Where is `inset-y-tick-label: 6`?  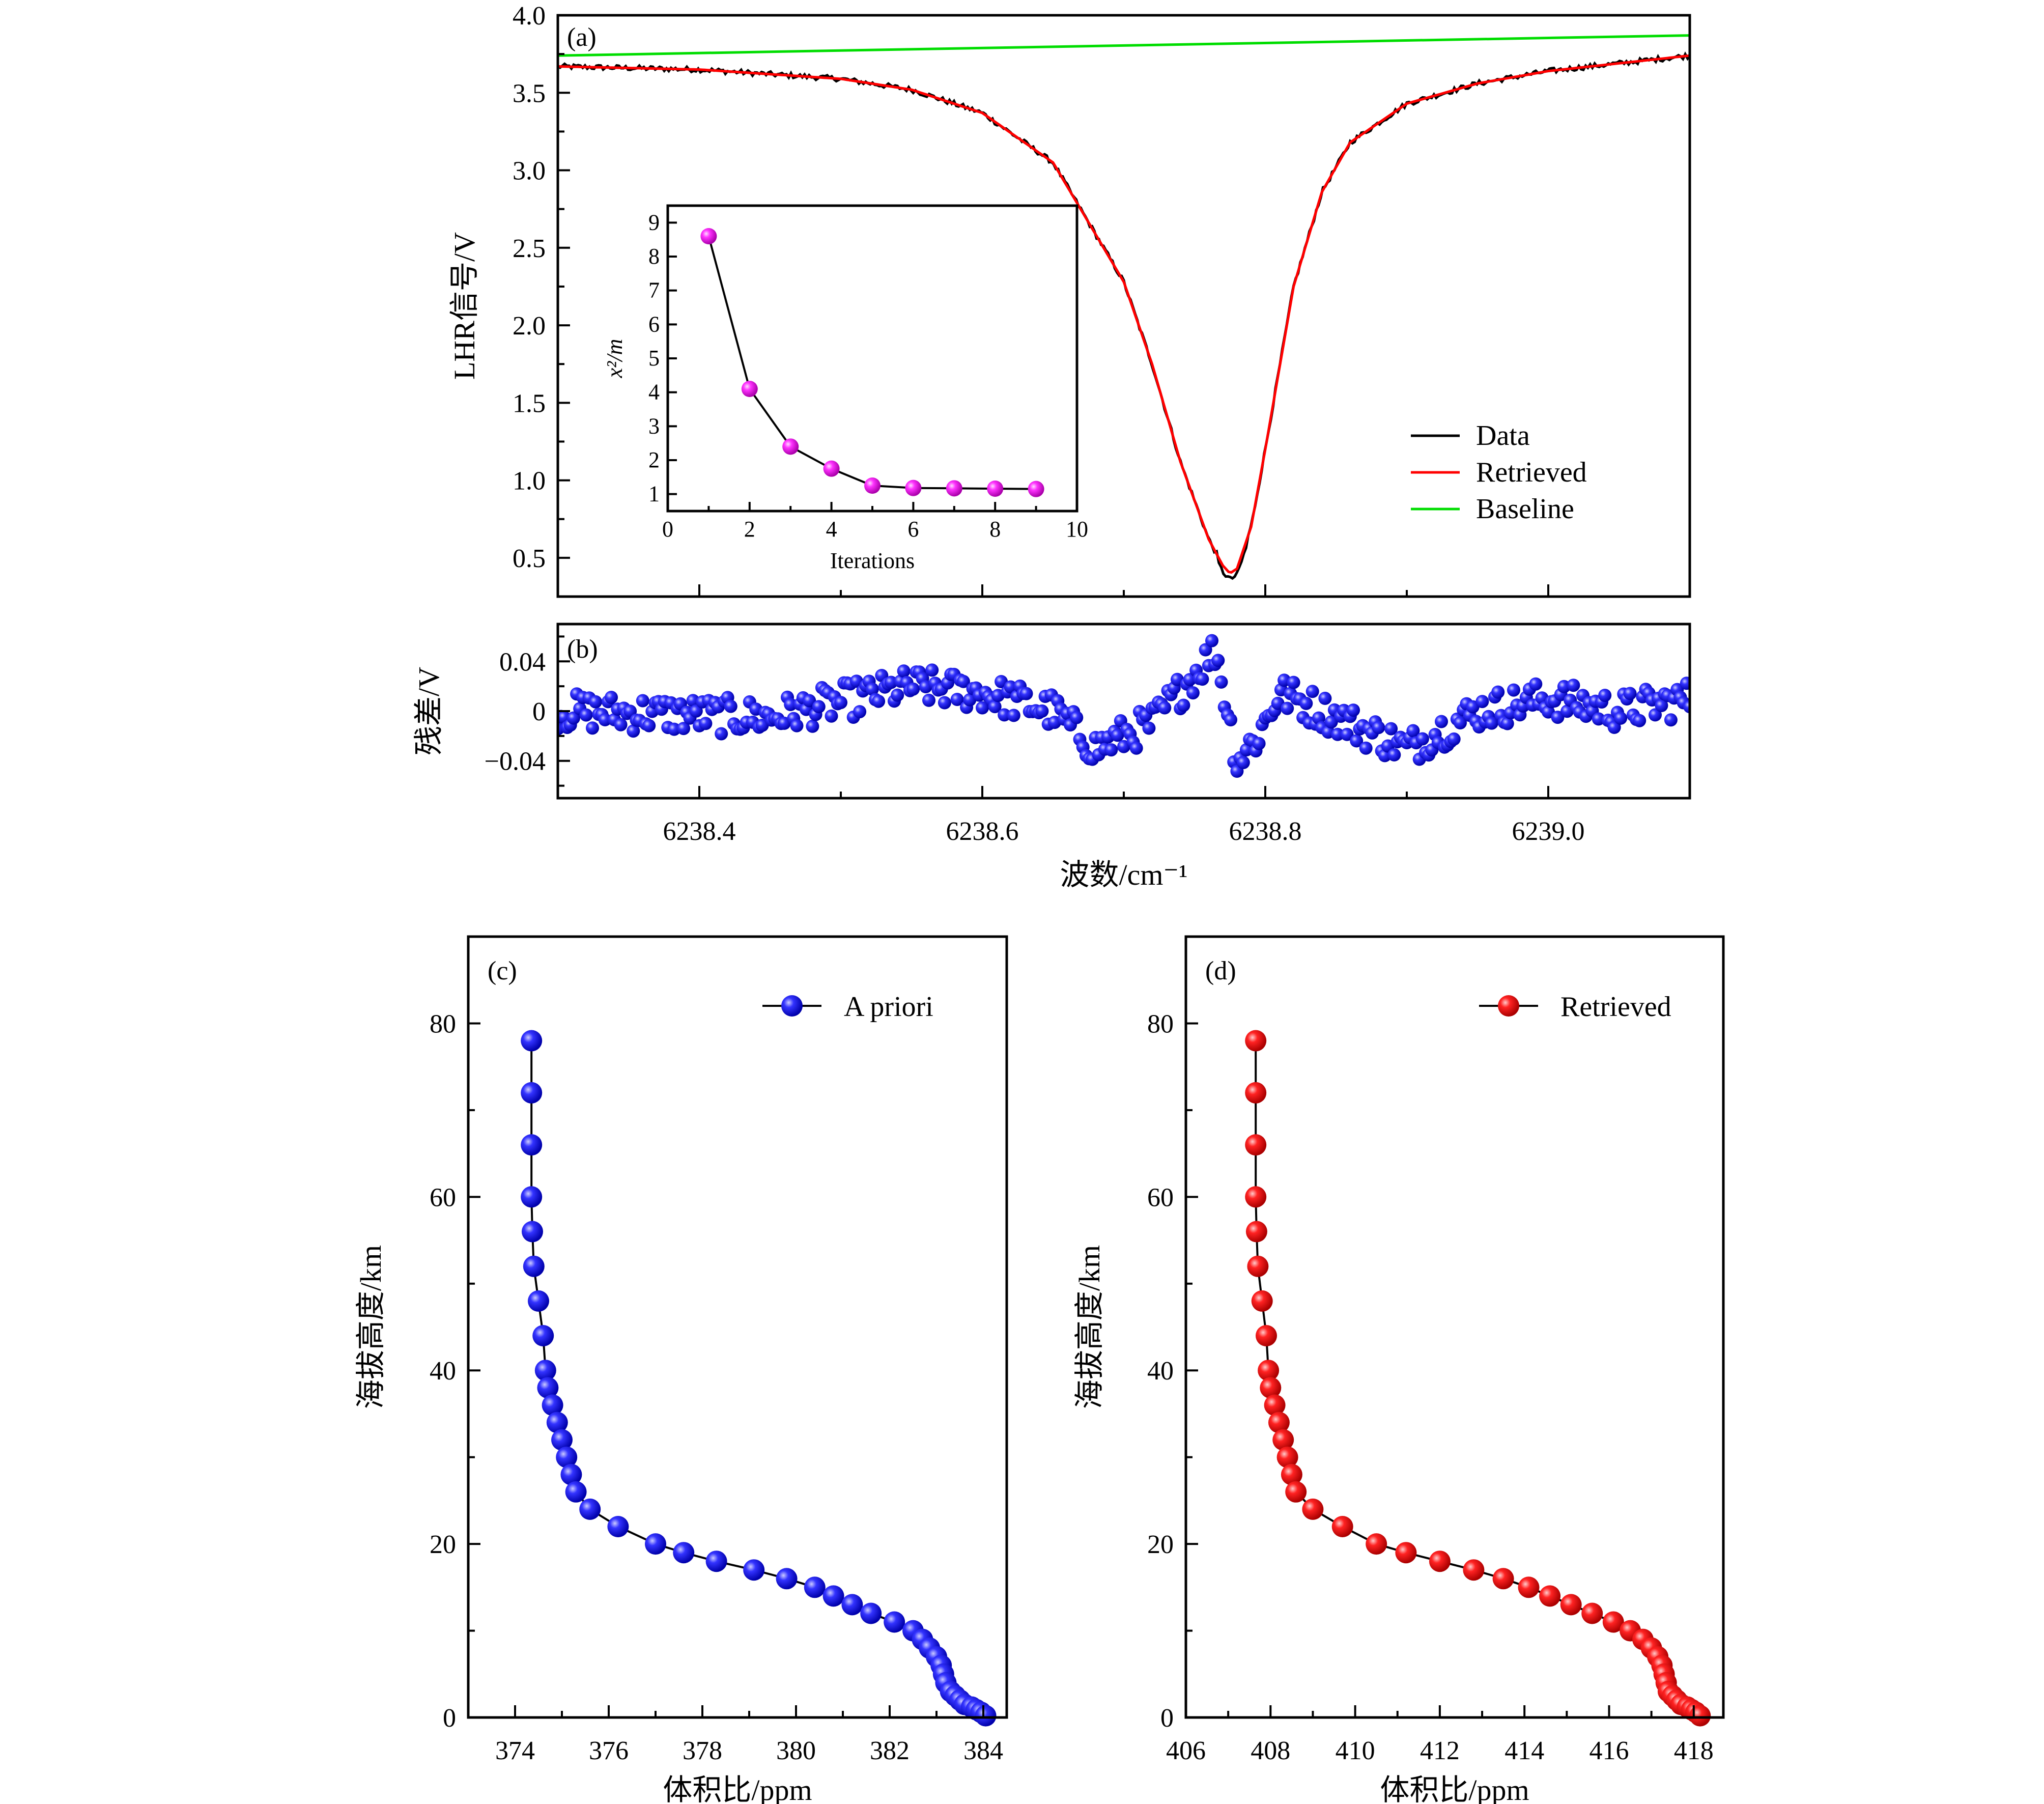
inset-y-tick-label: 6 is located at coordinates (654, 324).